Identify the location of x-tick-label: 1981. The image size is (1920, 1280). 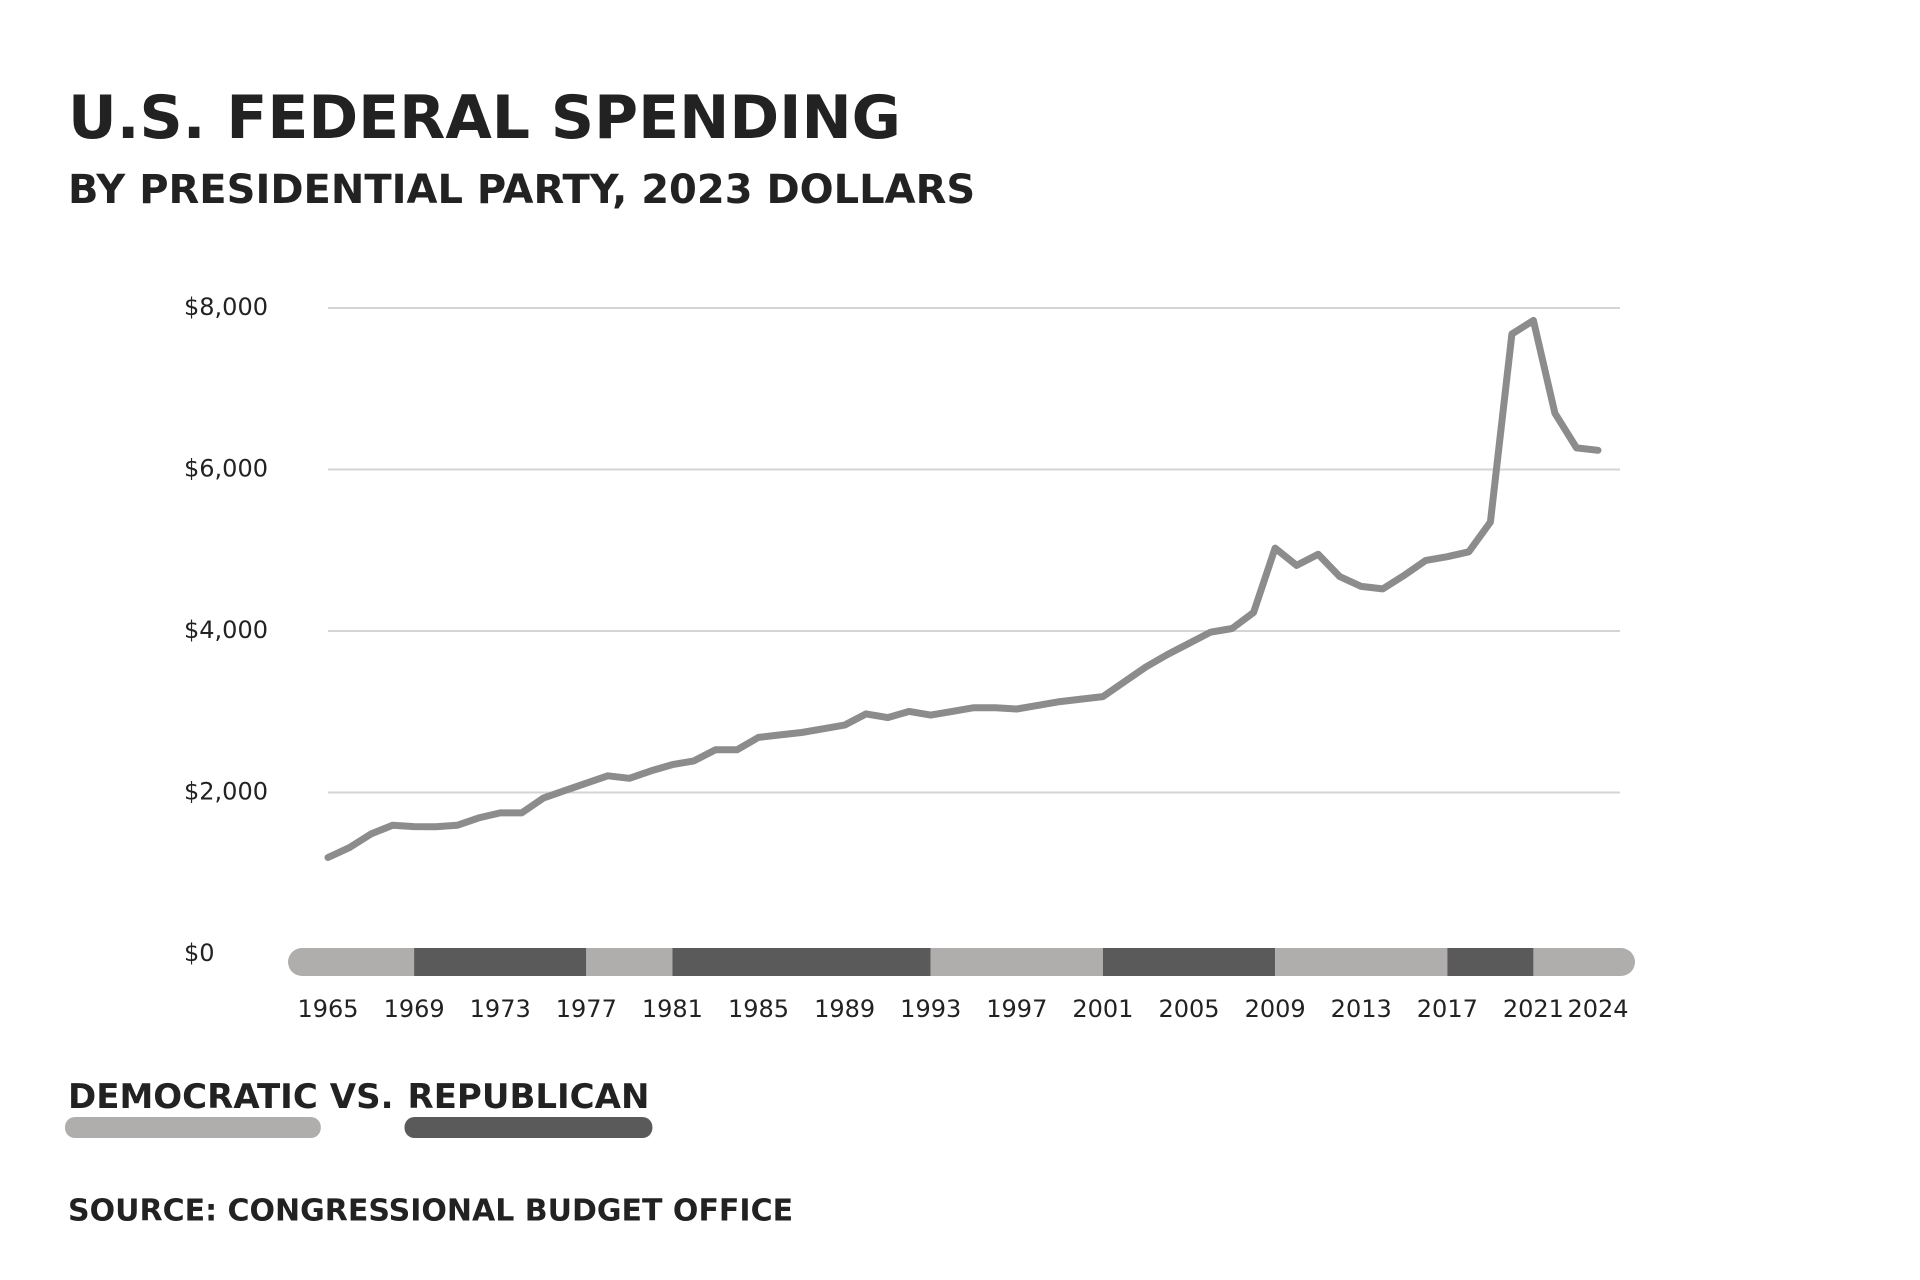
(672, 1009).